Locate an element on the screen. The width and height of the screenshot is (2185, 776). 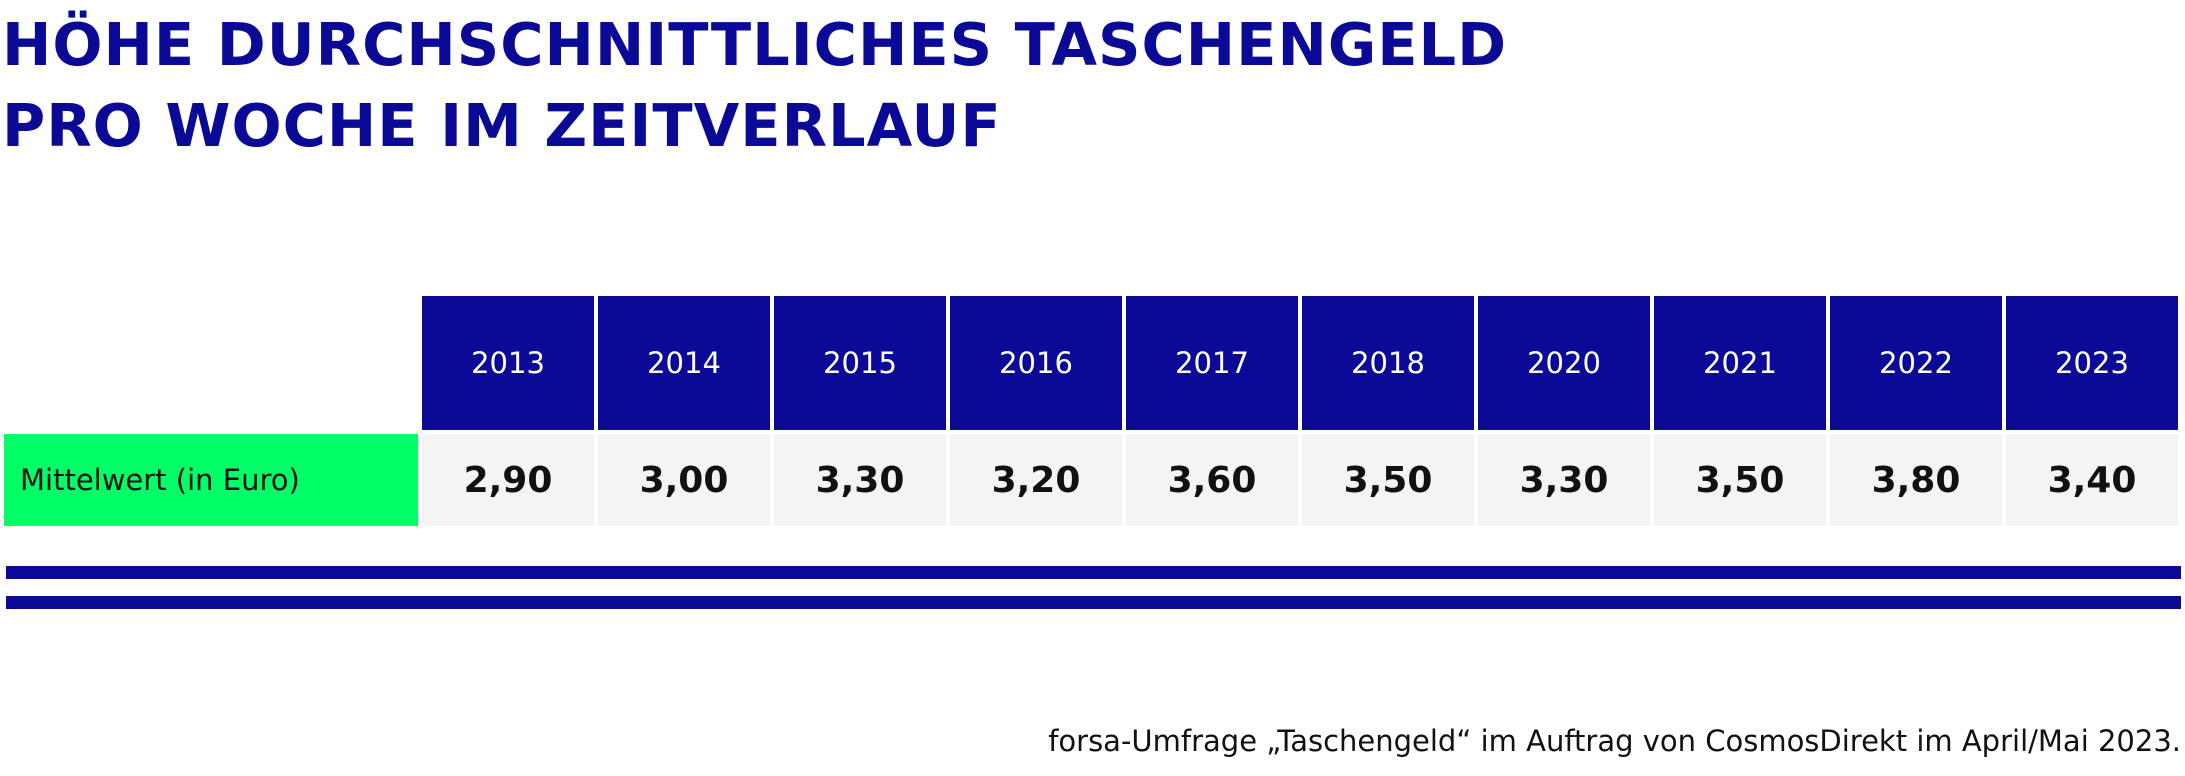
value-cell-2023: 3,40 is located at coordinates (2092, 480).